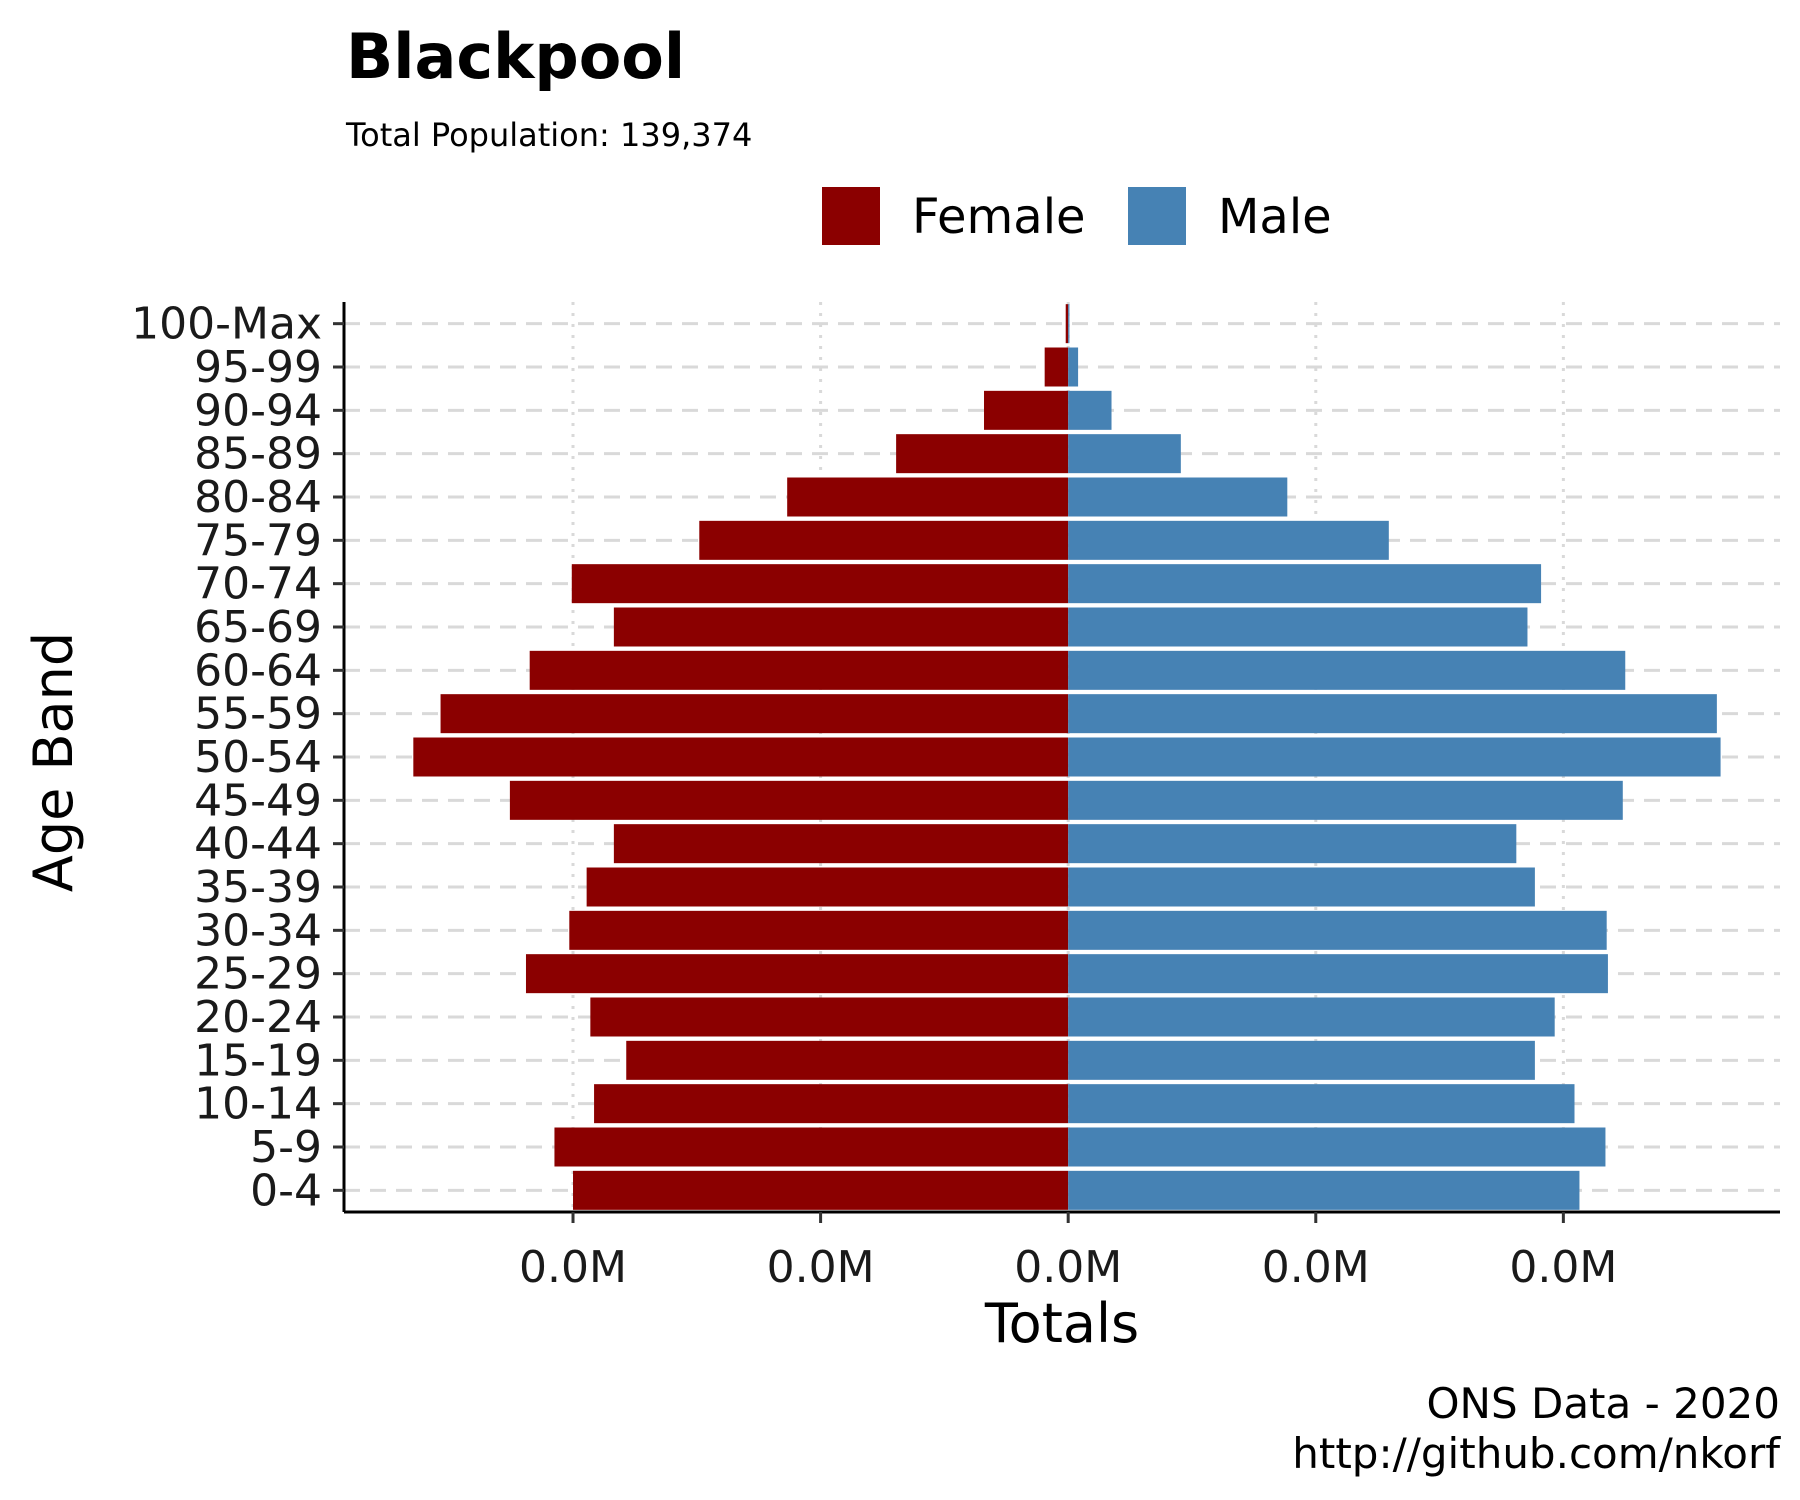 The height and width of the screenshot is (1500, 1800). What do you see at coordinates (1157, 216) in the screenshot?
I see `legend-swatch-male` at bounding box center [1157, 216].